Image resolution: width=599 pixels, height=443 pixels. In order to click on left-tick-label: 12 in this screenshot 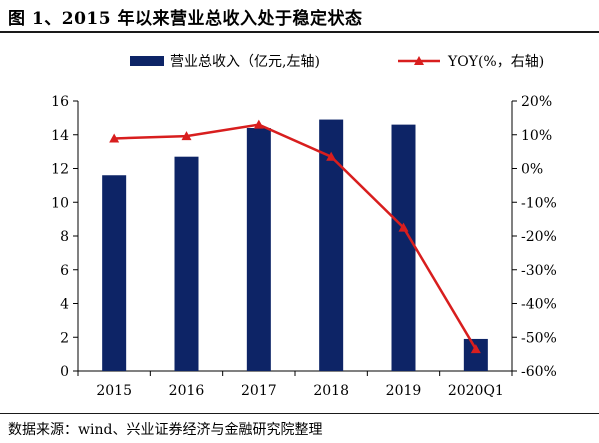, I will do `click(60, 170)`.